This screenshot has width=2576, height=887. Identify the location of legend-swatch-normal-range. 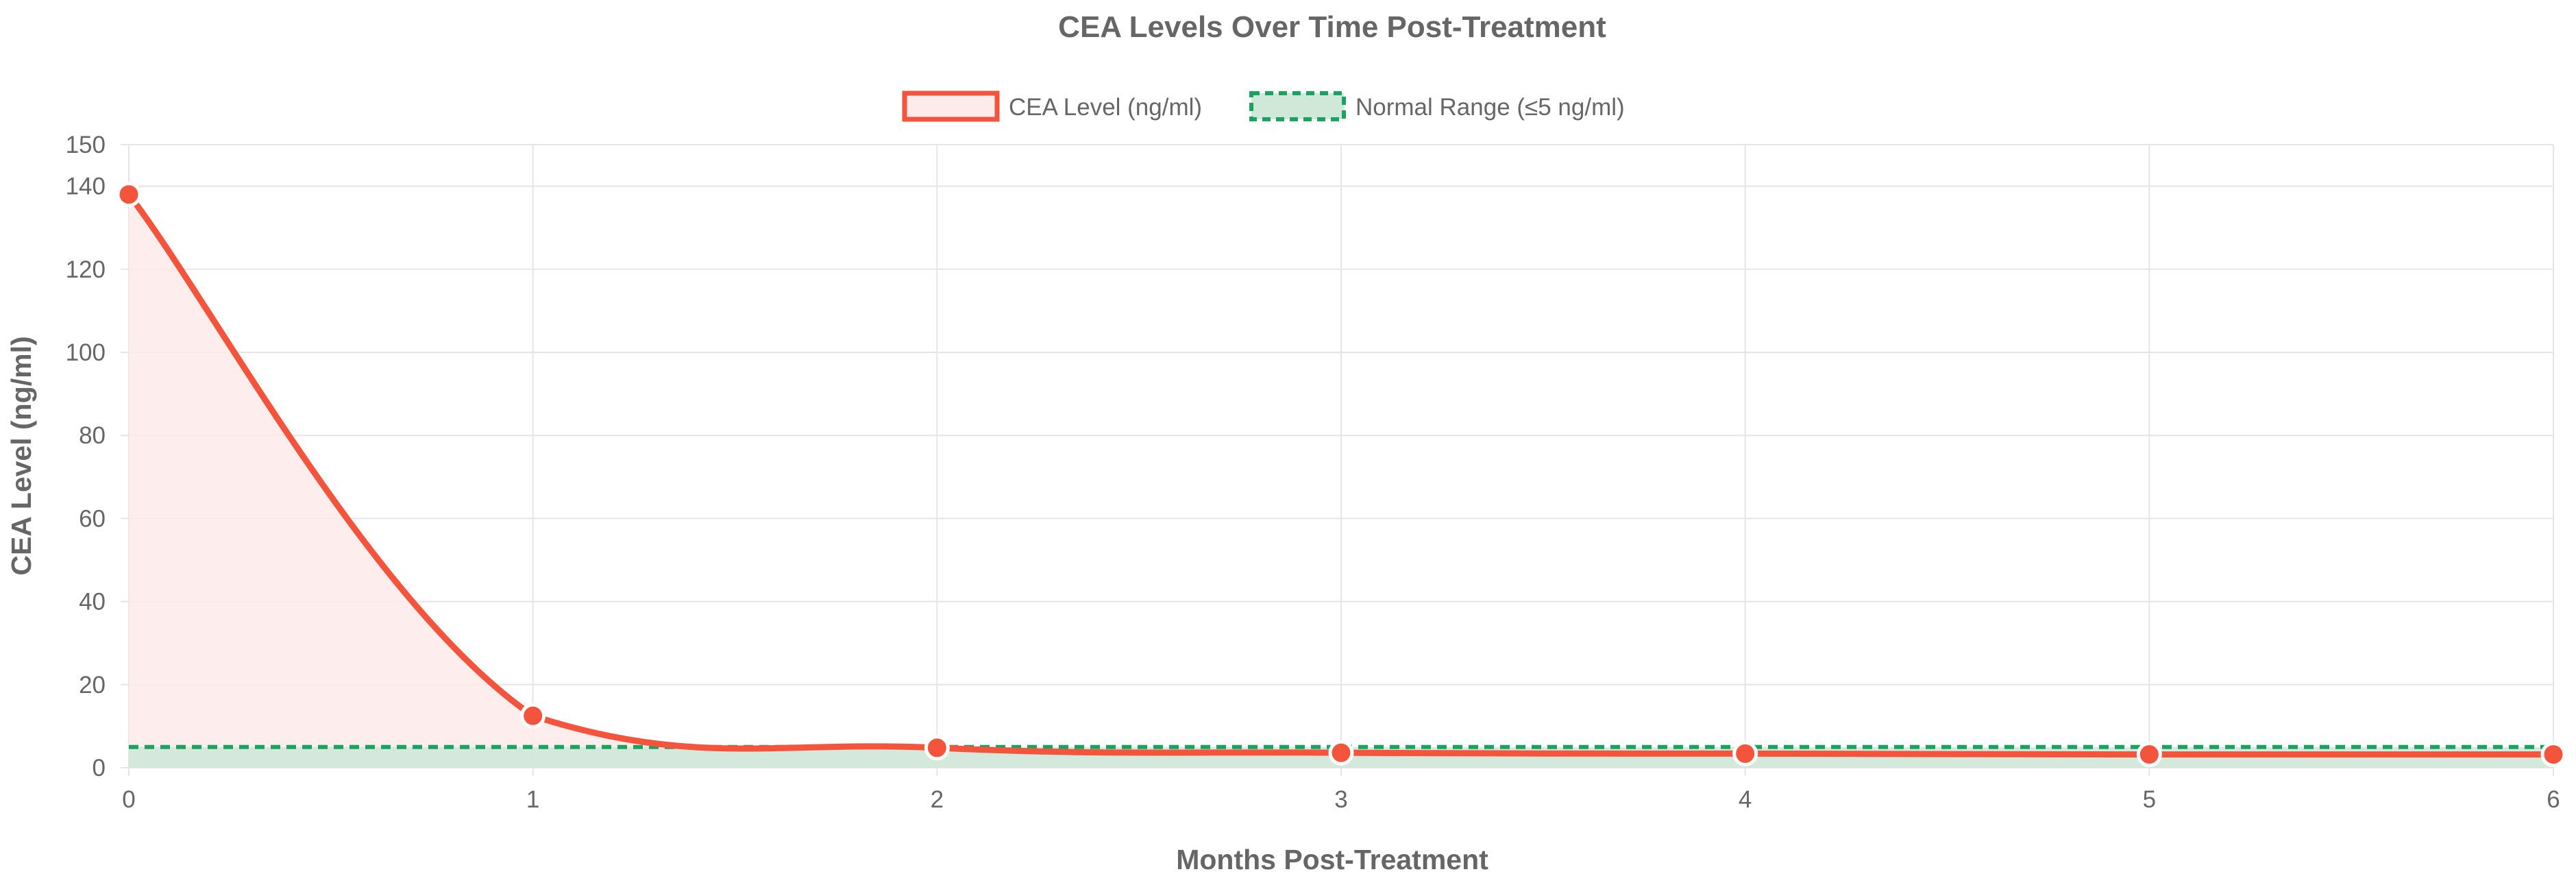
(1298, 106).